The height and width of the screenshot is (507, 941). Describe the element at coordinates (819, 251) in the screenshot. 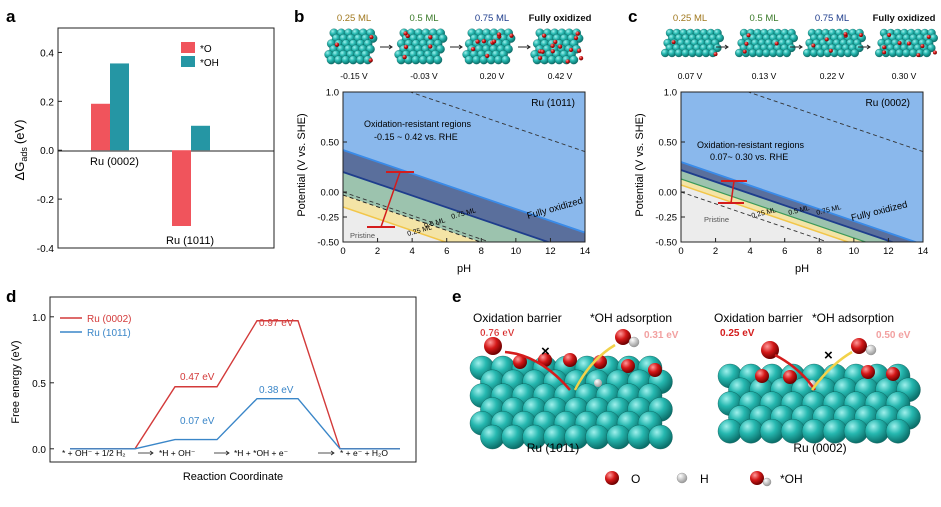

I see `c-xtick-label: 8` at that location.